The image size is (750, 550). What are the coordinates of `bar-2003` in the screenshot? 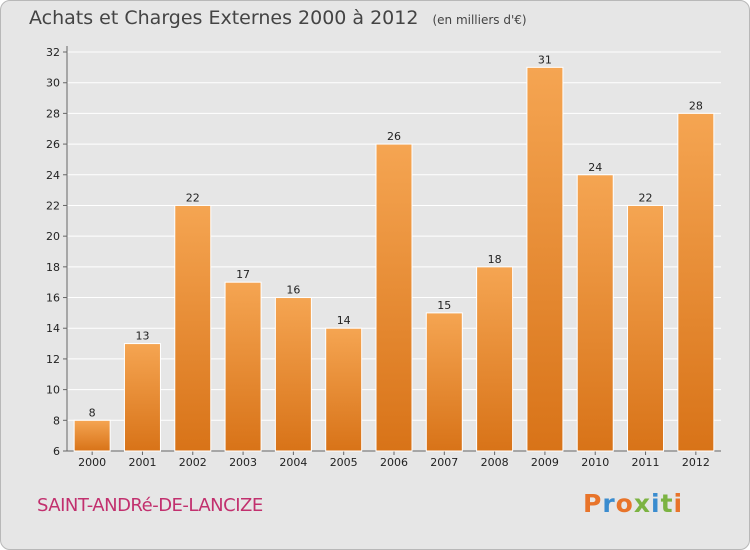 It's located at (243, 366).